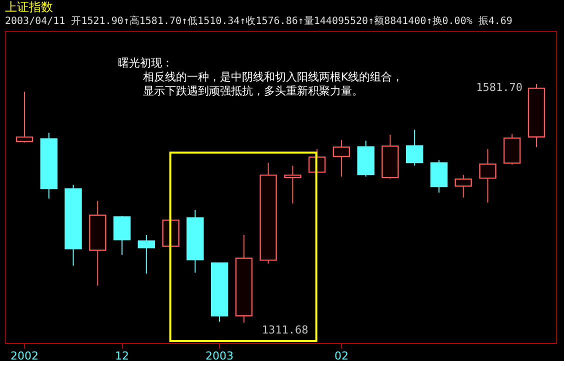 Image resolution: width=566 pixels, height=366 pixels. Describe the element at coordinates (24, 356) in the screenshot. I see `x-tick-label: 2002` at that location.